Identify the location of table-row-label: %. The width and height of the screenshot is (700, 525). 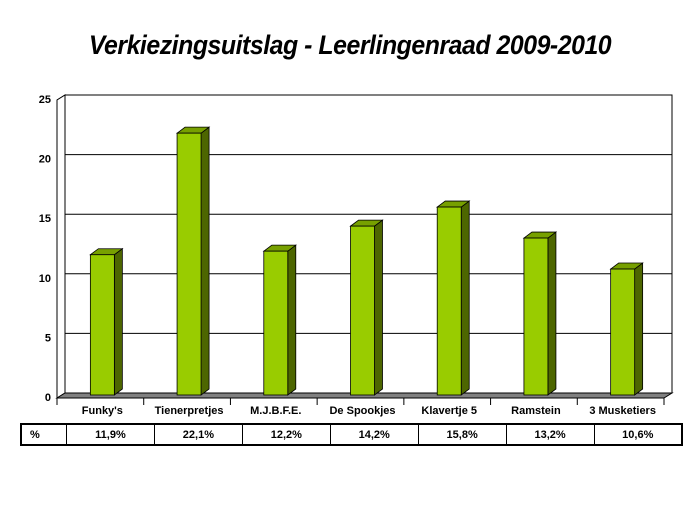
(43, 434).